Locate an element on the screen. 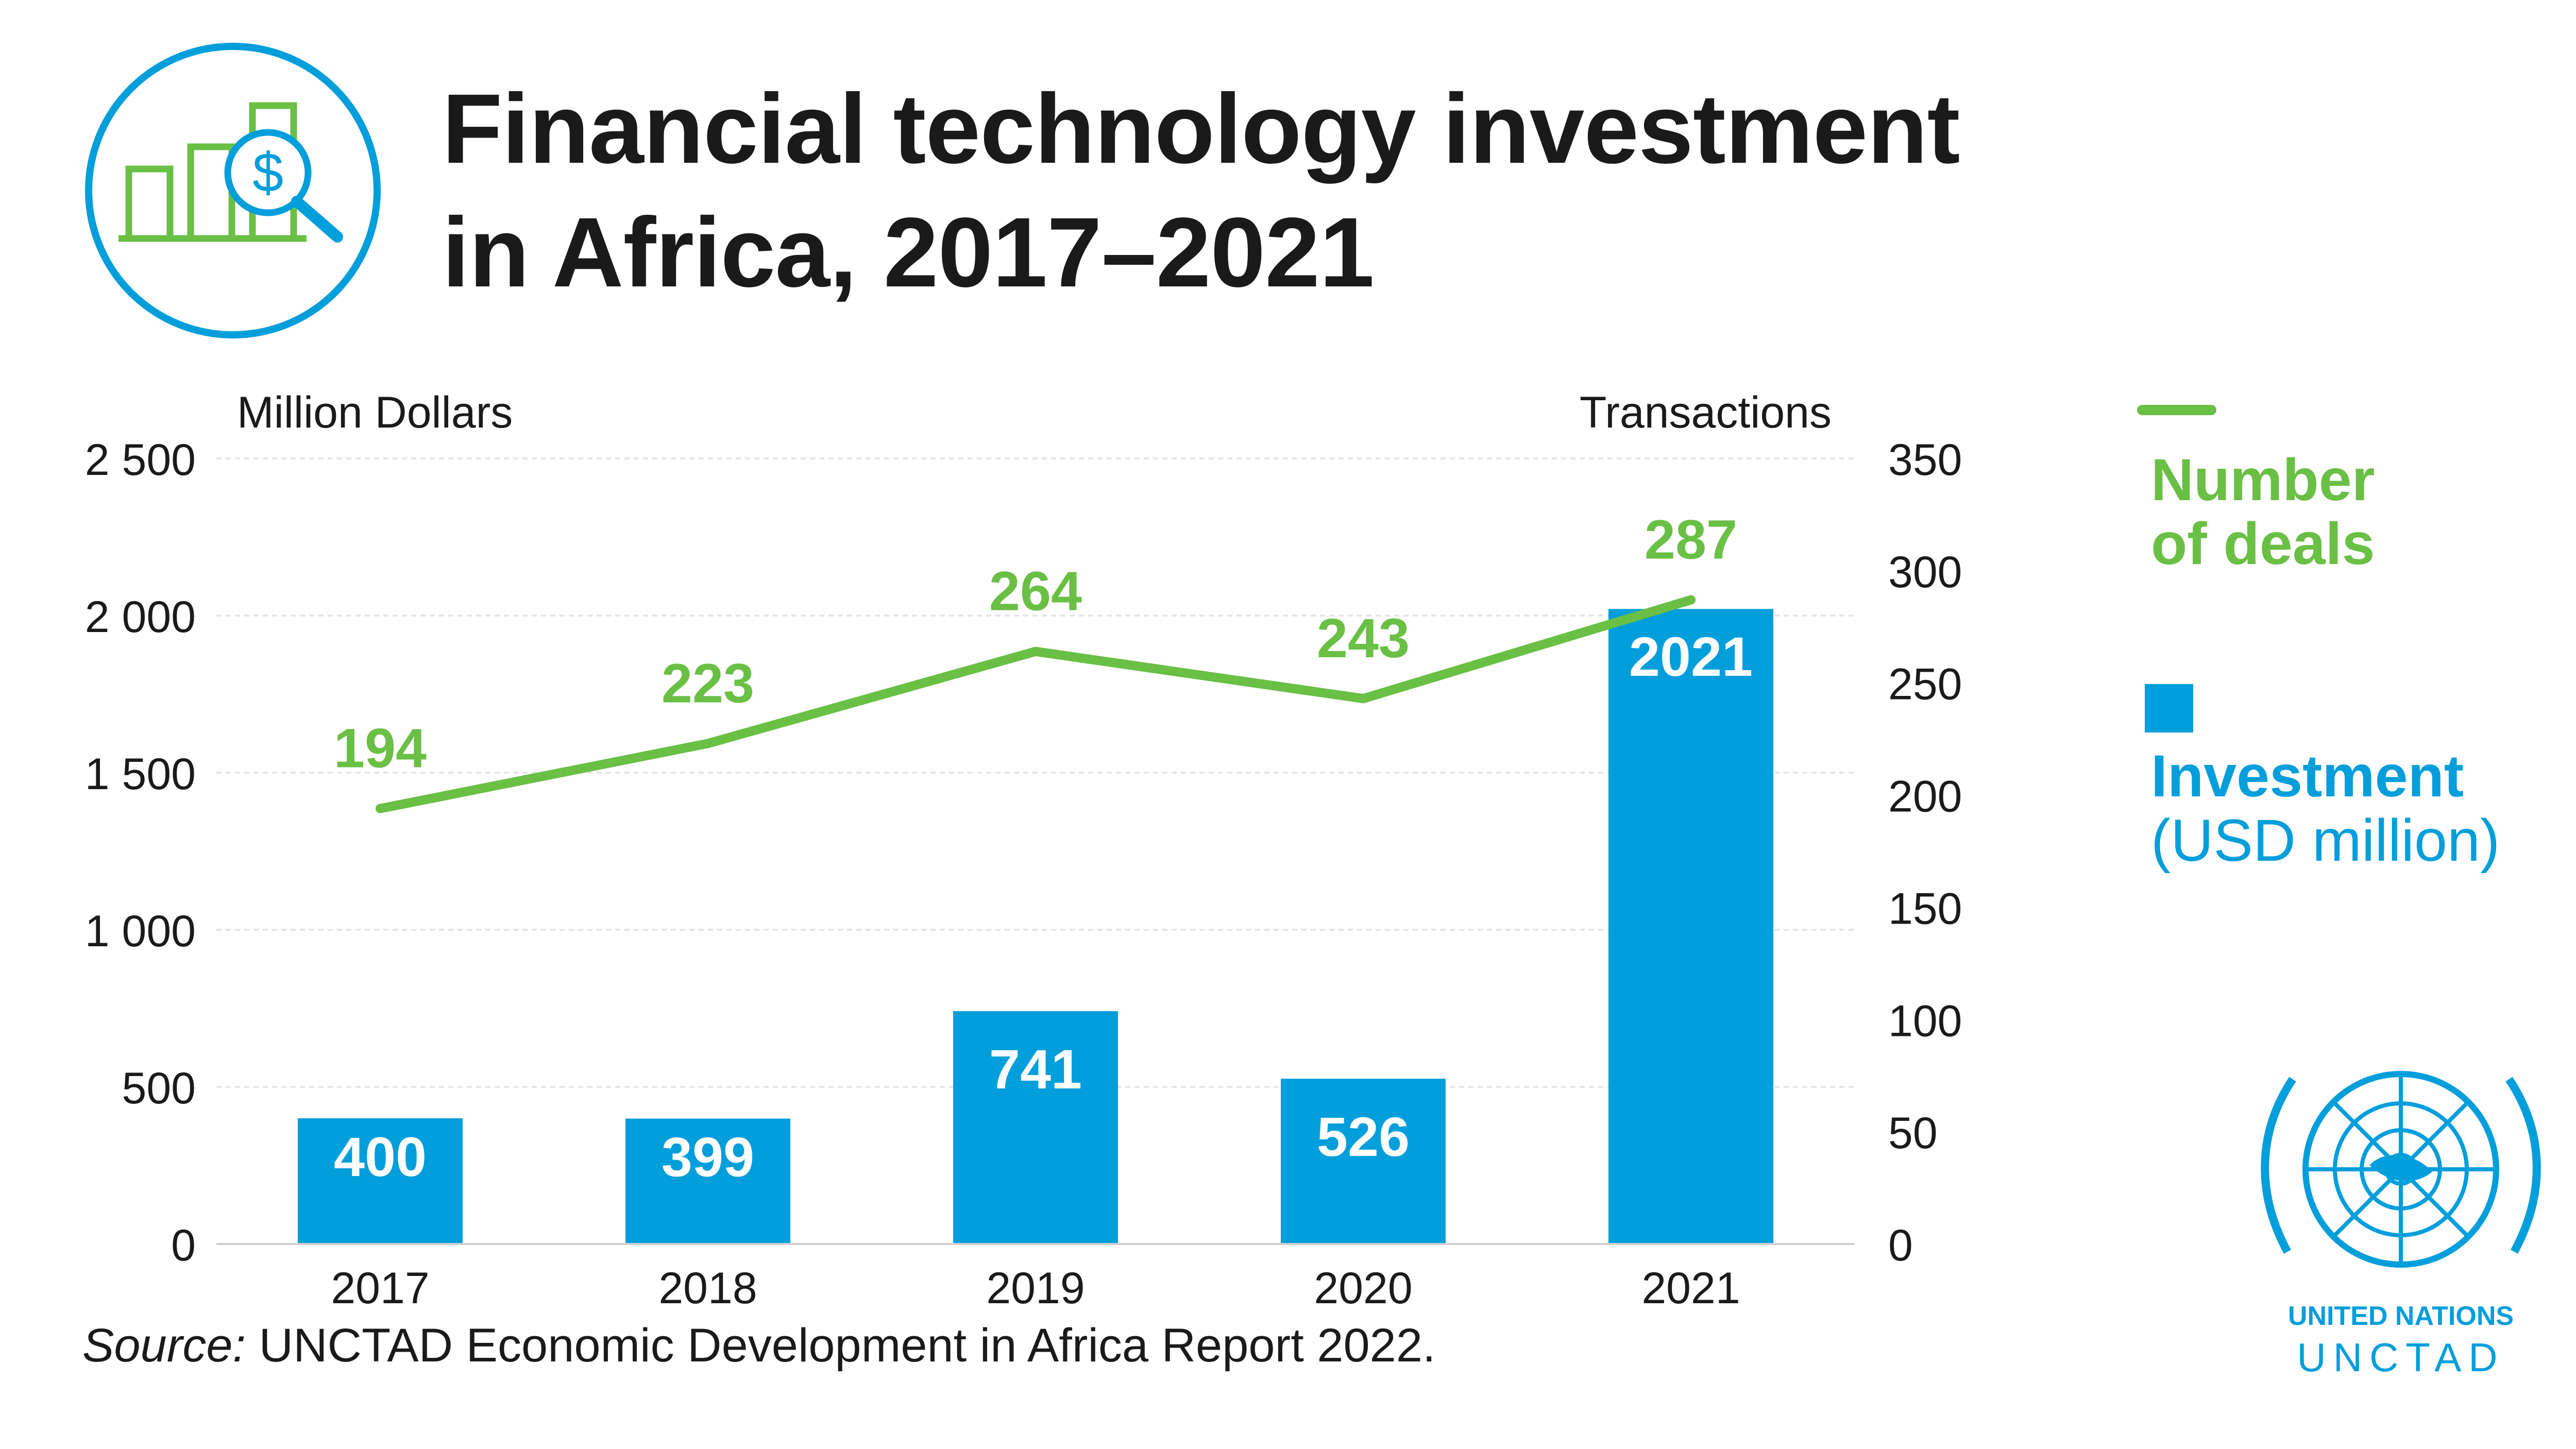 The width and height of the screenshot is (2576, 1449). right-axis-tick-label: 150 is located at coordinates (1925, 908).